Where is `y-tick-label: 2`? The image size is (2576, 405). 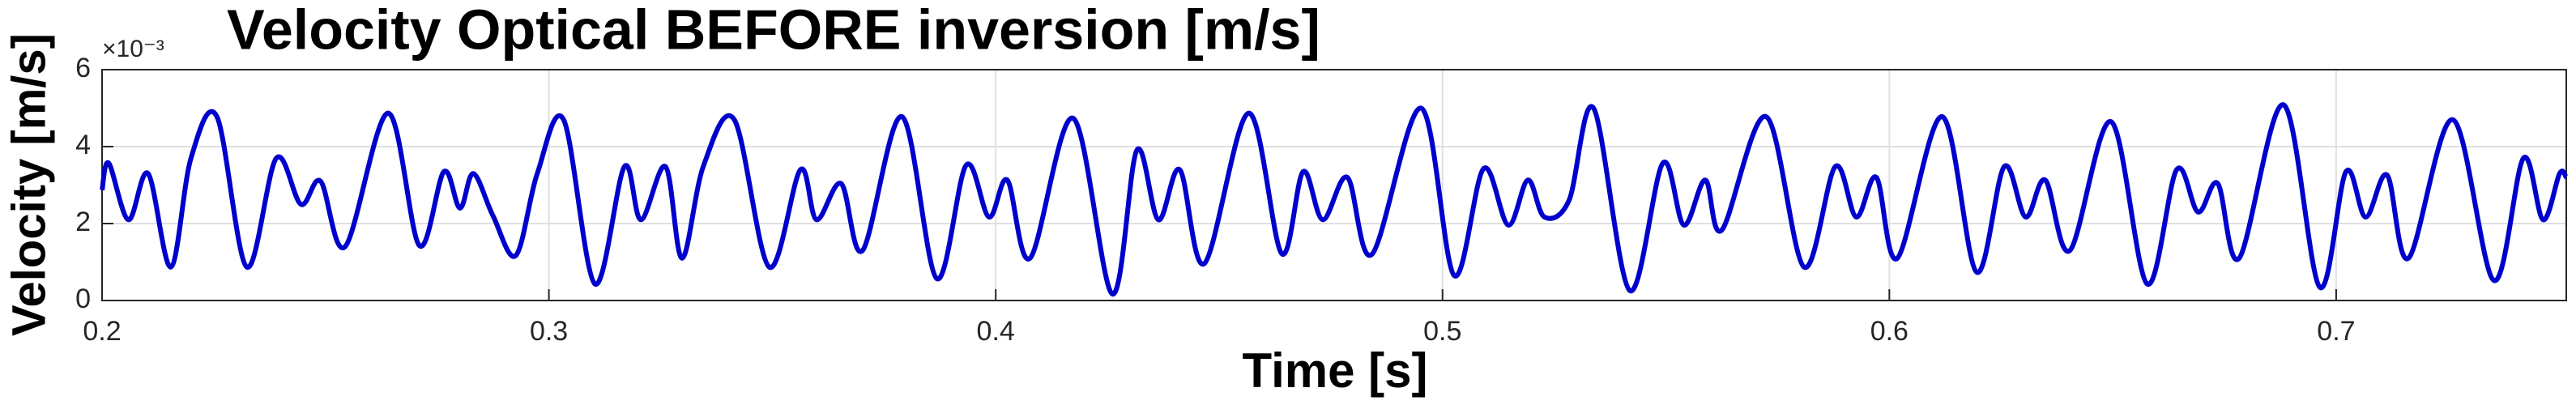 y-tick-label: 2 is located at coordinates (83, 222).